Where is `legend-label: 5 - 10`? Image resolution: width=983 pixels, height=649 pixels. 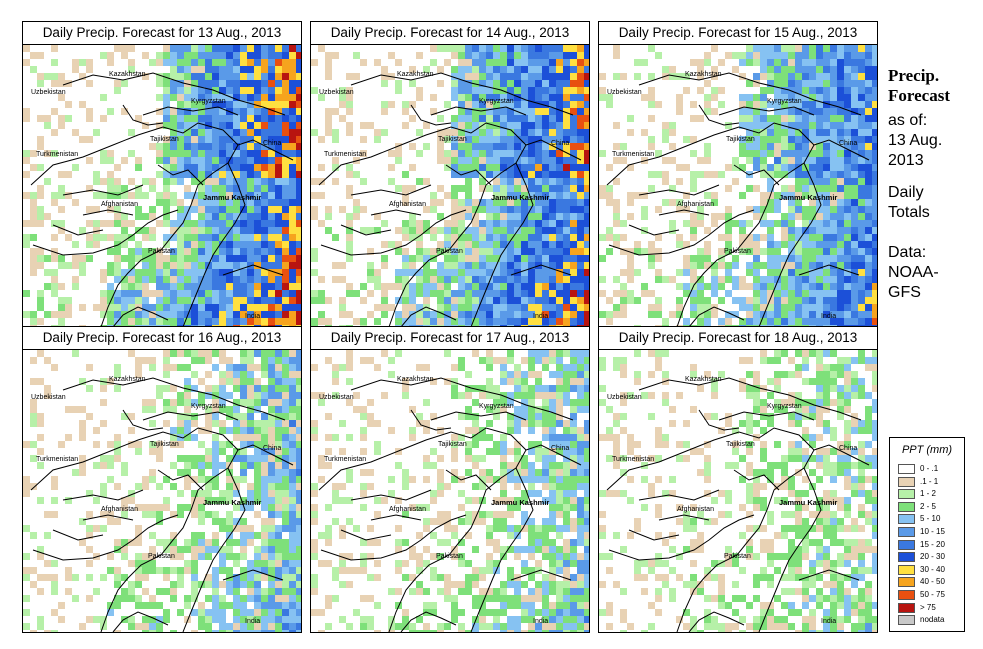 legend-label: 5 - 10 is located at coordinates (930, 519).